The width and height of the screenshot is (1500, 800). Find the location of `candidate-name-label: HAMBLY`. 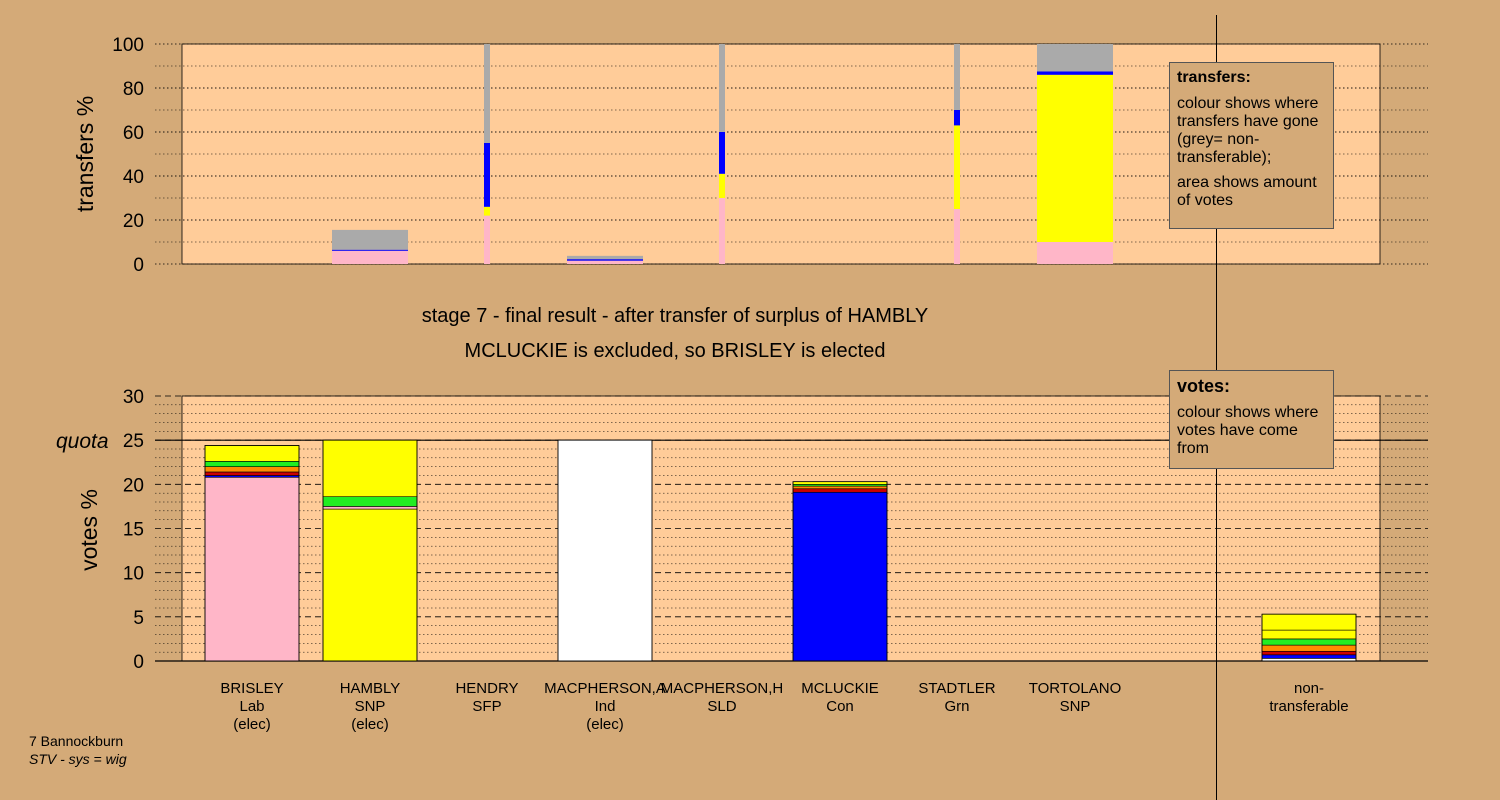

candidate-name-label: HAMBLY is located at coordinates (370, 688).